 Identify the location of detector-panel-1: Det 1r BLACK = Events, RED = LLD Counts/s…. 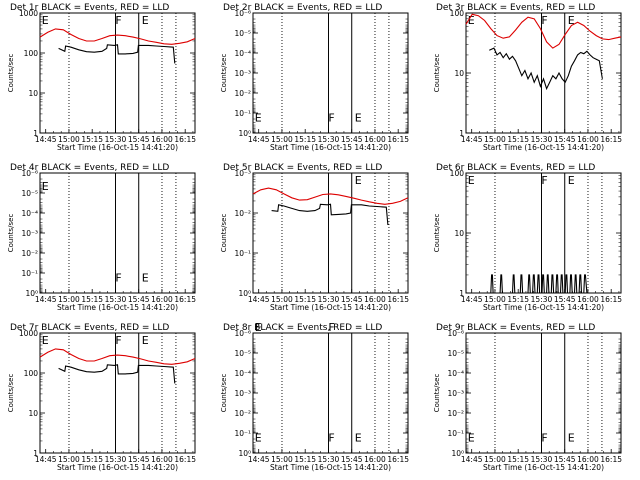
(101, 77).